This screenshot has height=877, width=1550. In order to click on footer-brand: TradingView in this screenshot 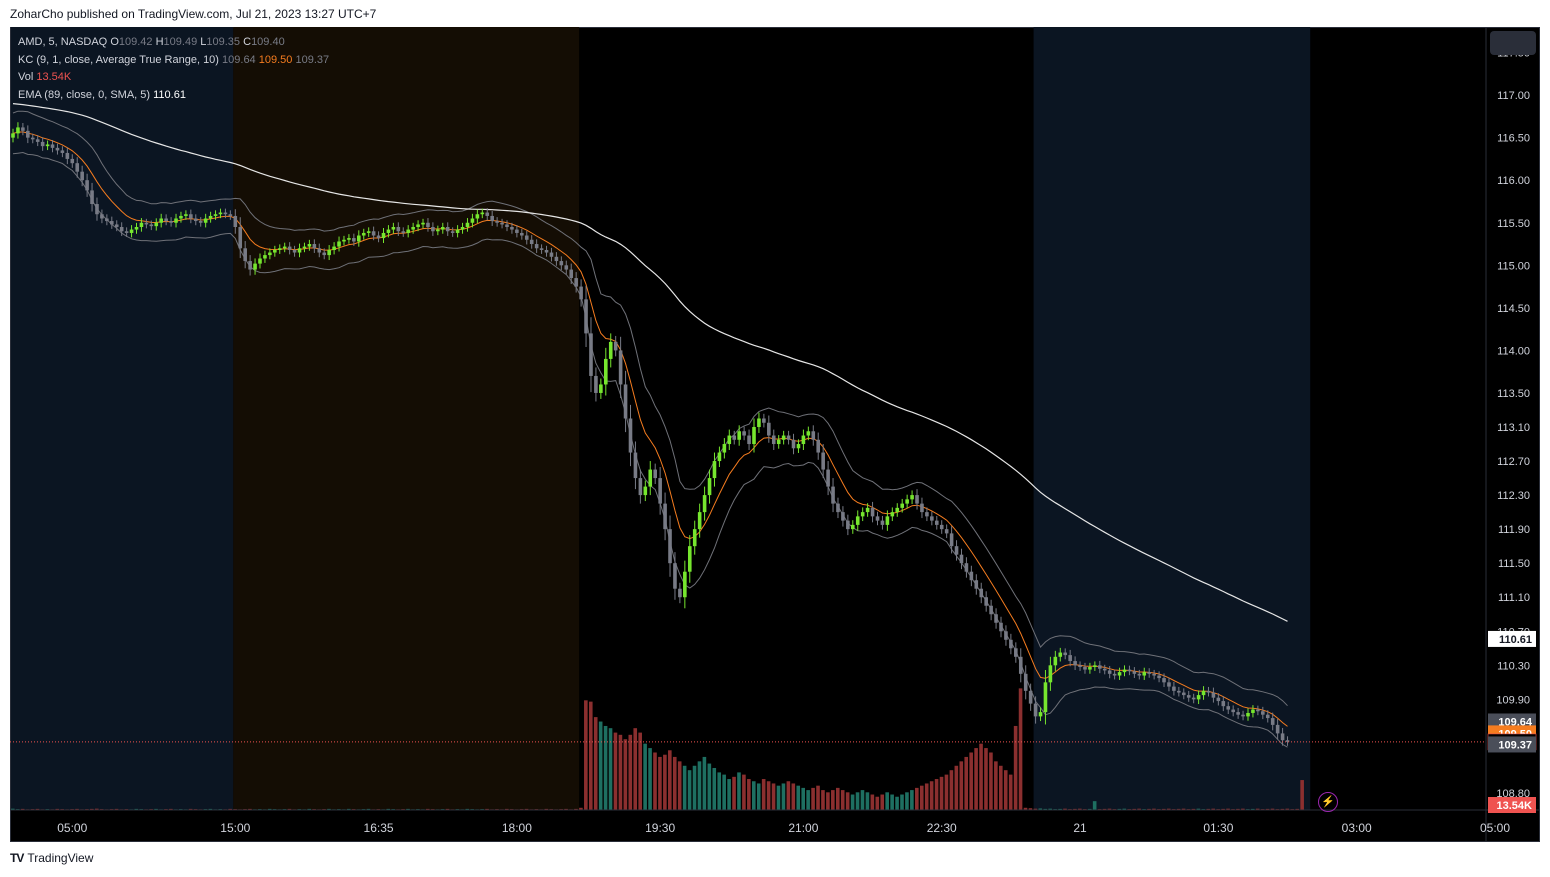, I will do `click(60, 858)`.